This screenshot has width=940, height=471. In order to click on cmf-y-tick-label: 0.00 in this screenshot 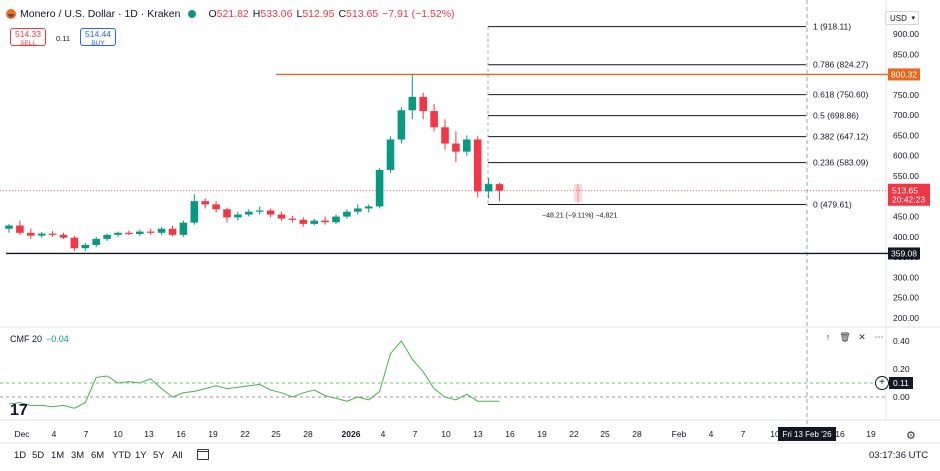, I will do `click(901, 397)`.